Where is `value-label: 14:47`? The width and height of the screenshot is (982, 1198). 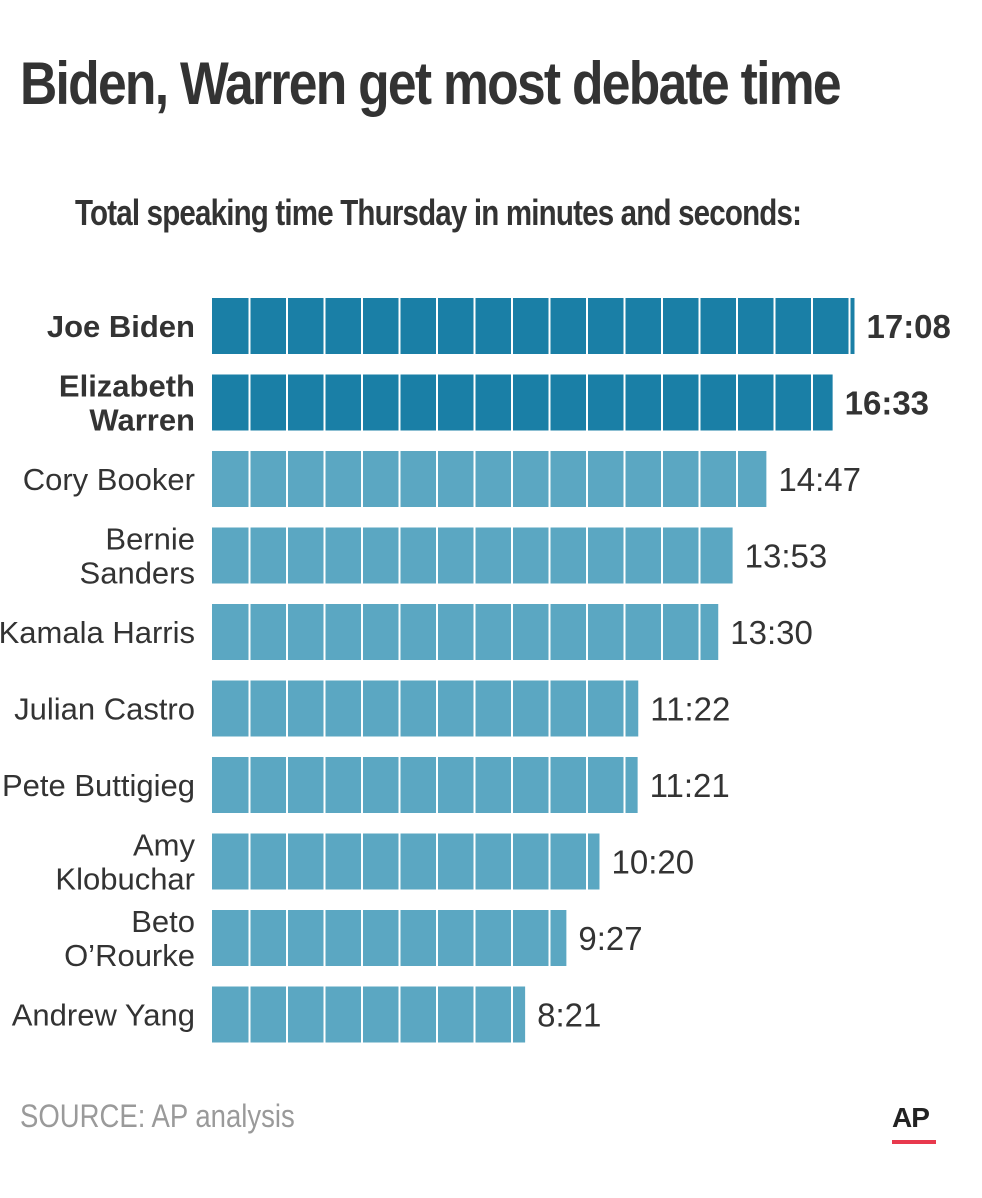 value-label: 14:47 is located at coordinates (819, 479).